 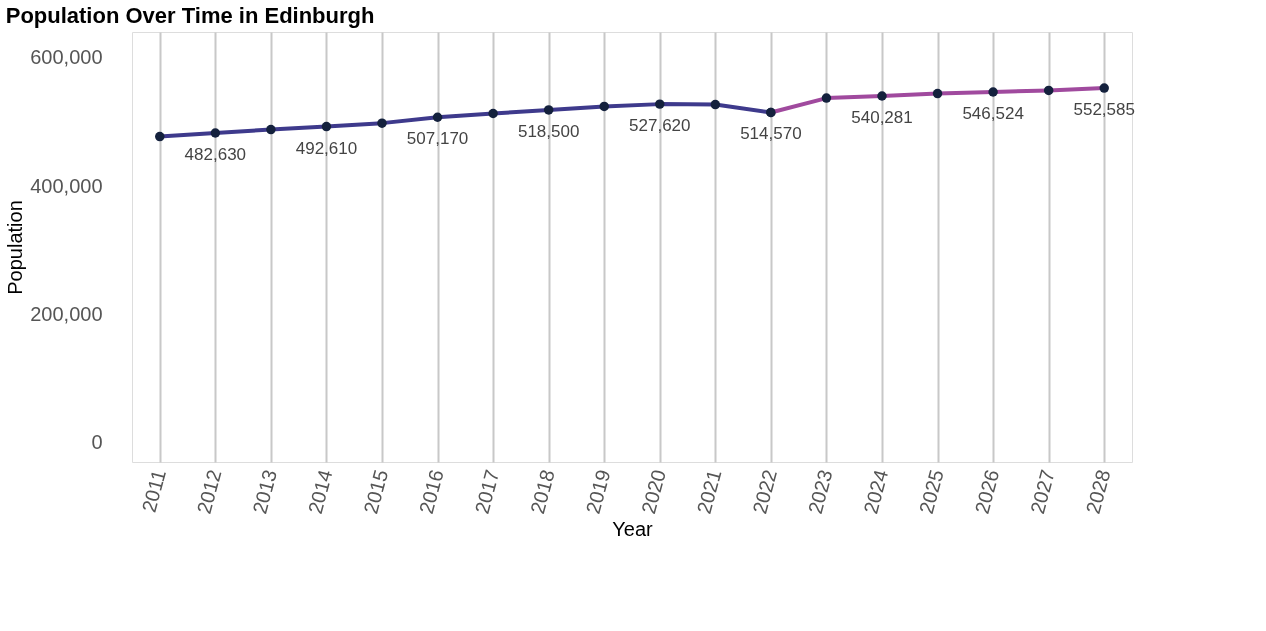 I want to click on x-tick-label: 2025, so click(x=931, y=492).